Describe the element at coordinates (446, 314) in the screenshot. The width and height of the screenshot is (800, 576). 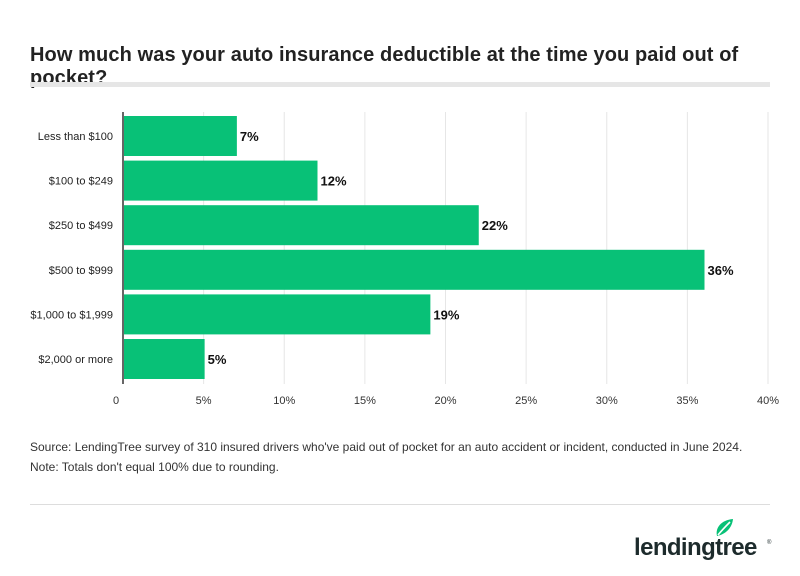
I see `value-label: 19%` at that location.